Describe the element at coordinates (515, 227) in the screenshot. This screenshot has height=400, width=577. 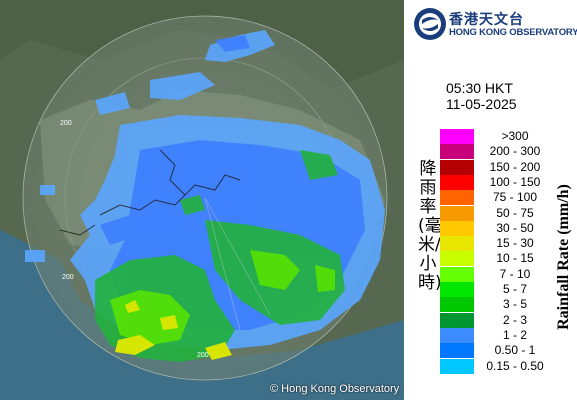
I see `legend-label: 30 - 50` at that location.